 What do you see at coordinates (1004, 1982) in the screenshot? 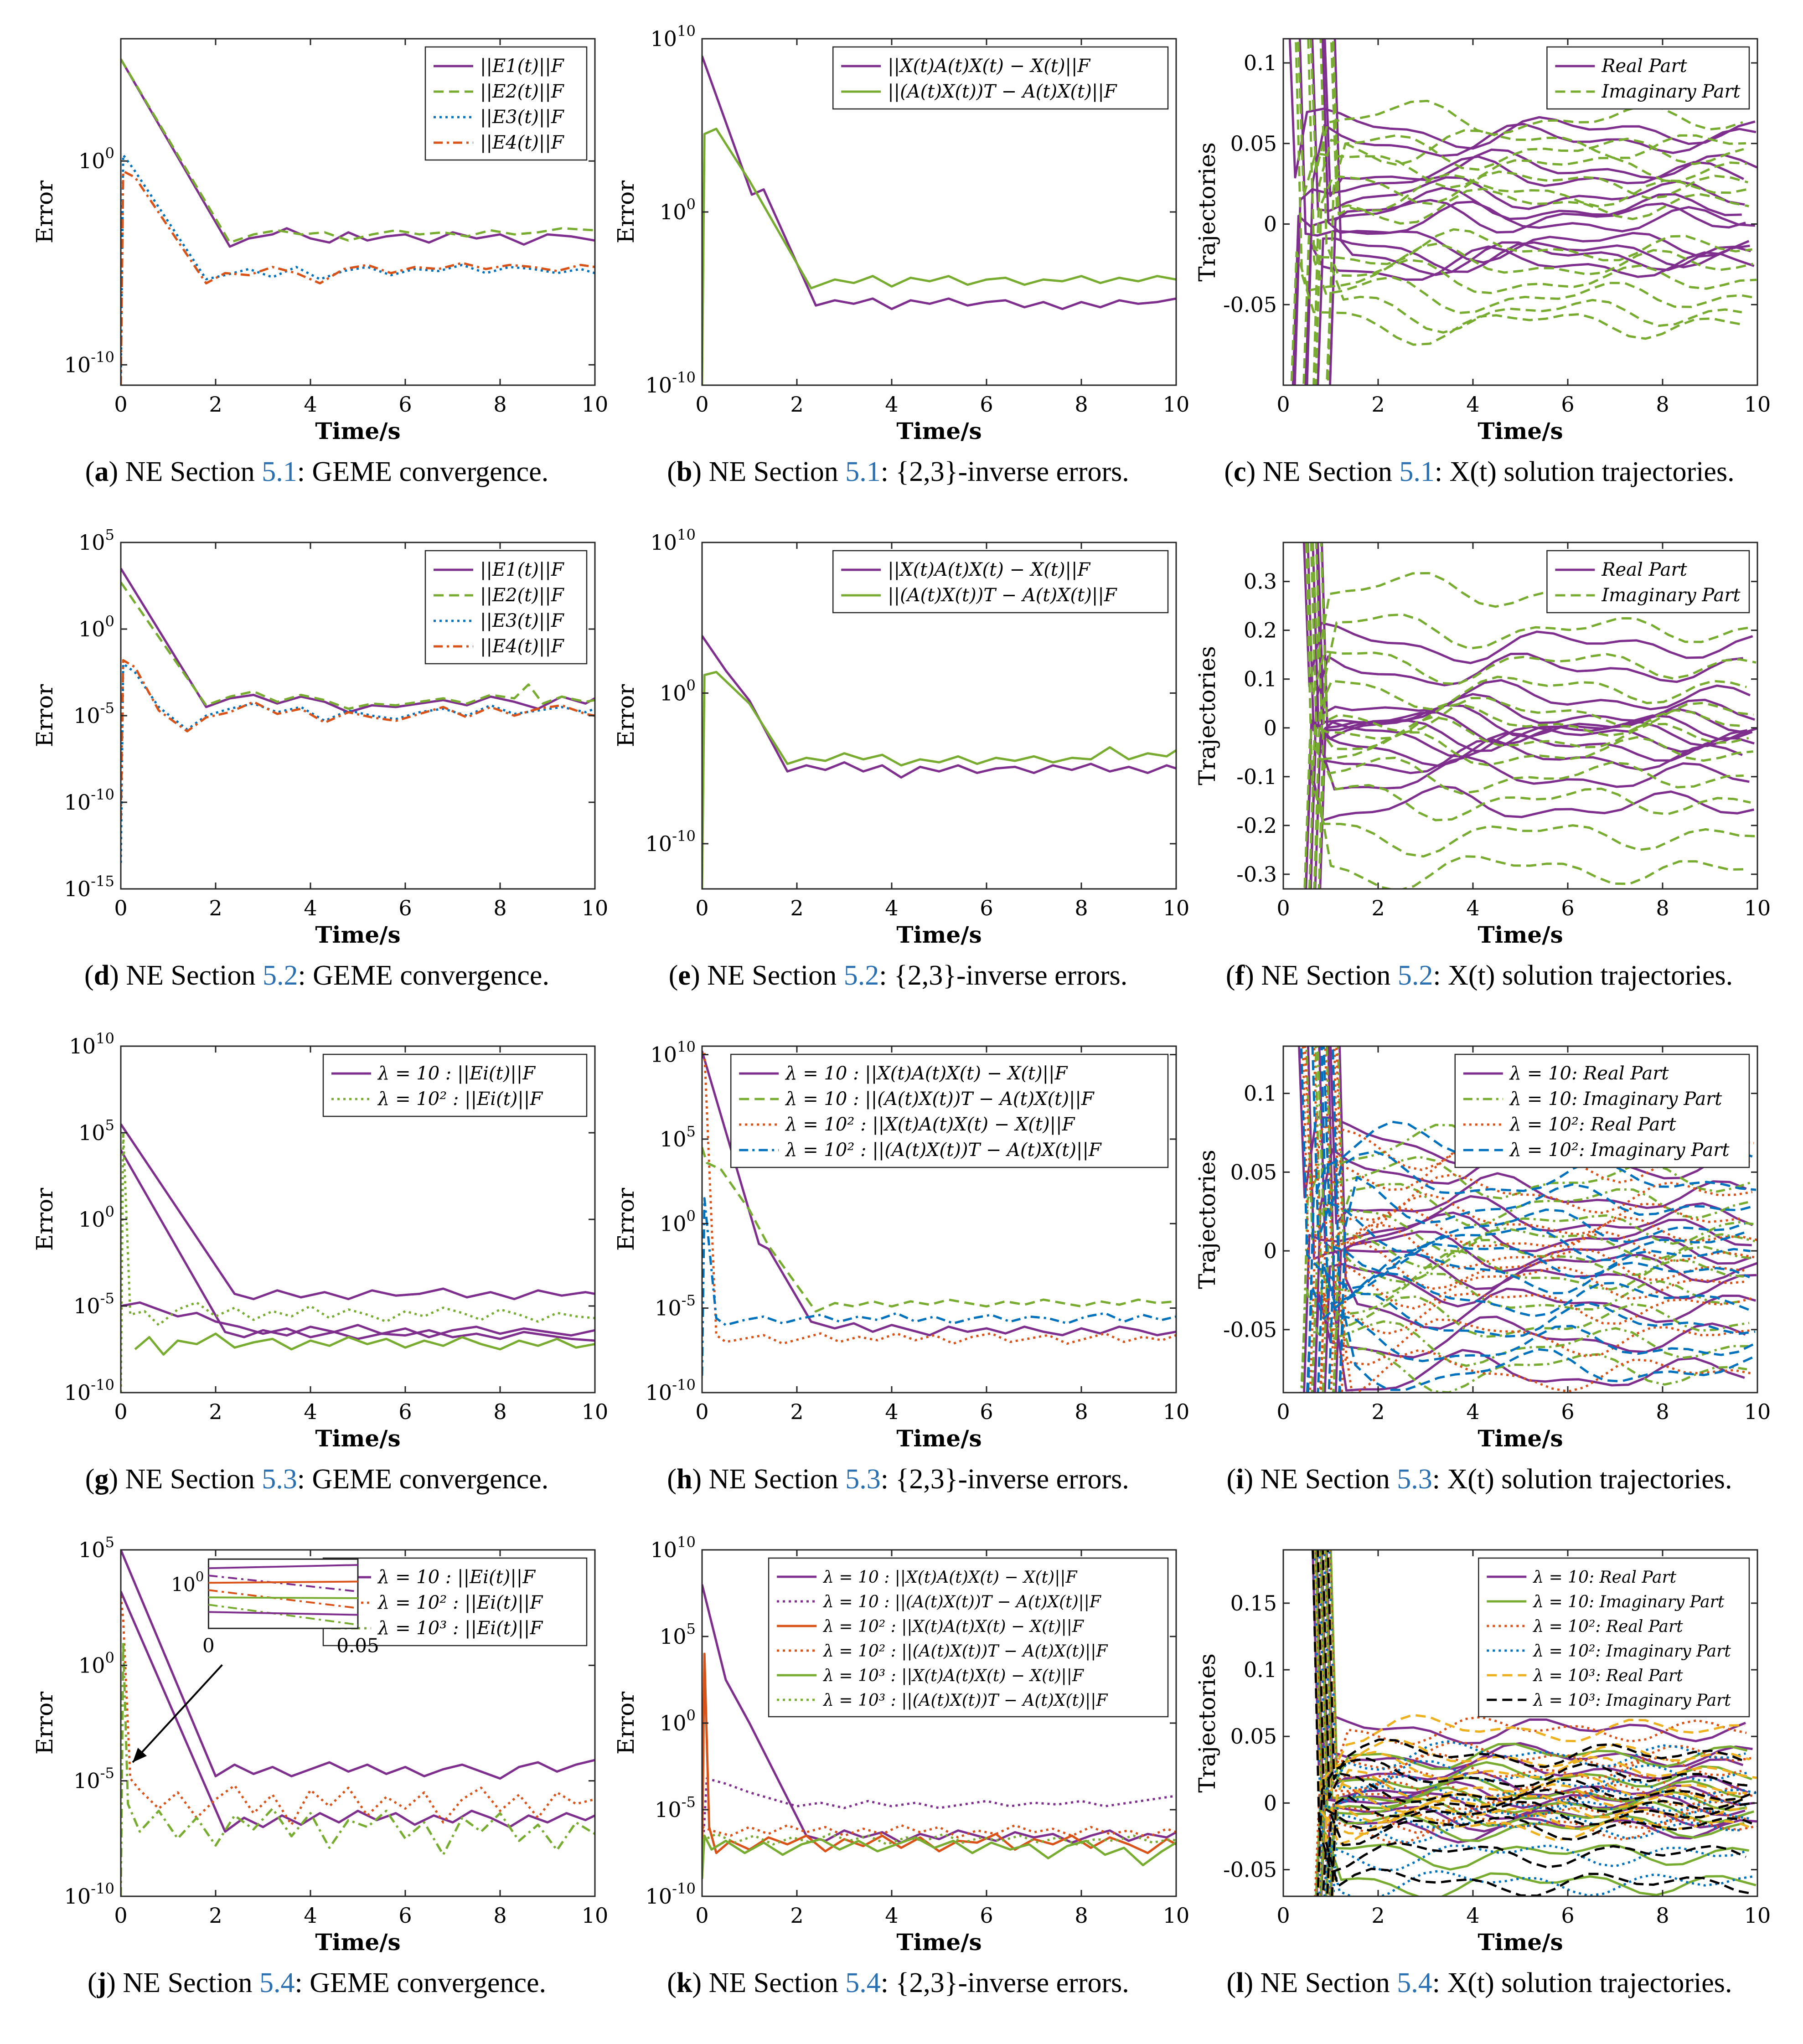
I see `caption-text: : {2,3}-inverse errors.` at bounding box center [1004, 1982].